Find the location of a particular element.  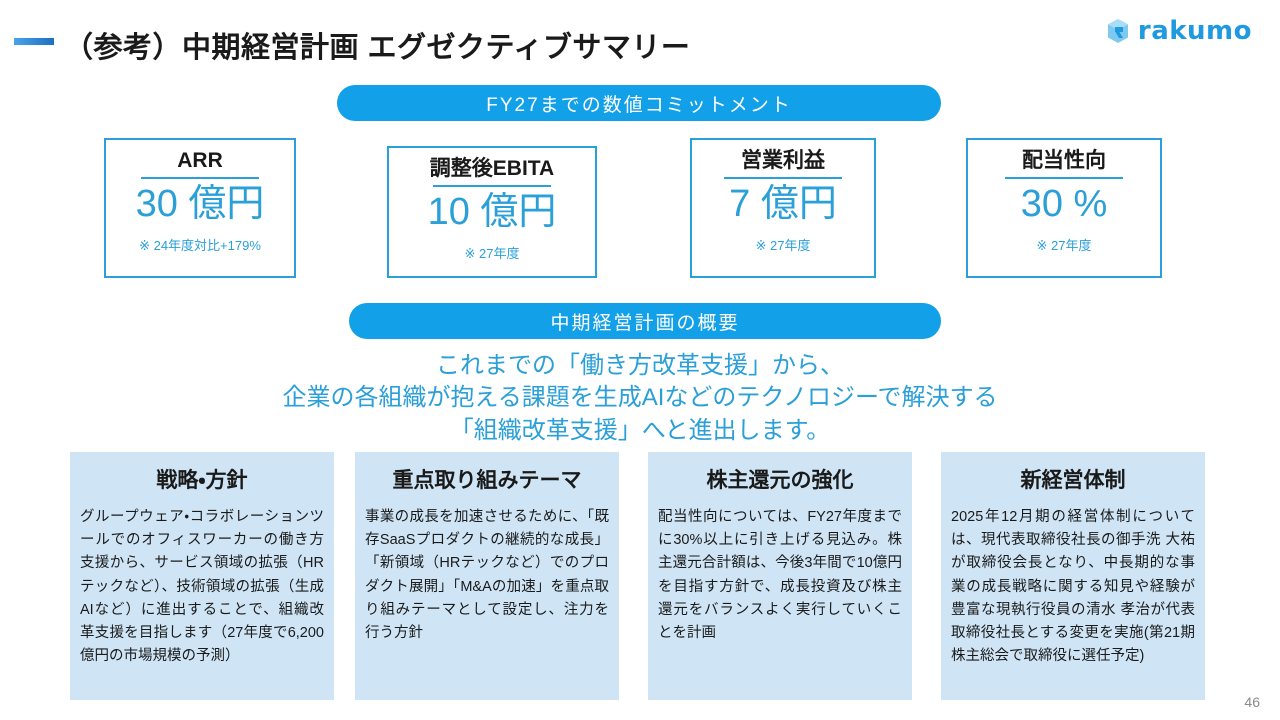

info-card-title: 重点取り組みテーマ is located at coordinates (487, 480).